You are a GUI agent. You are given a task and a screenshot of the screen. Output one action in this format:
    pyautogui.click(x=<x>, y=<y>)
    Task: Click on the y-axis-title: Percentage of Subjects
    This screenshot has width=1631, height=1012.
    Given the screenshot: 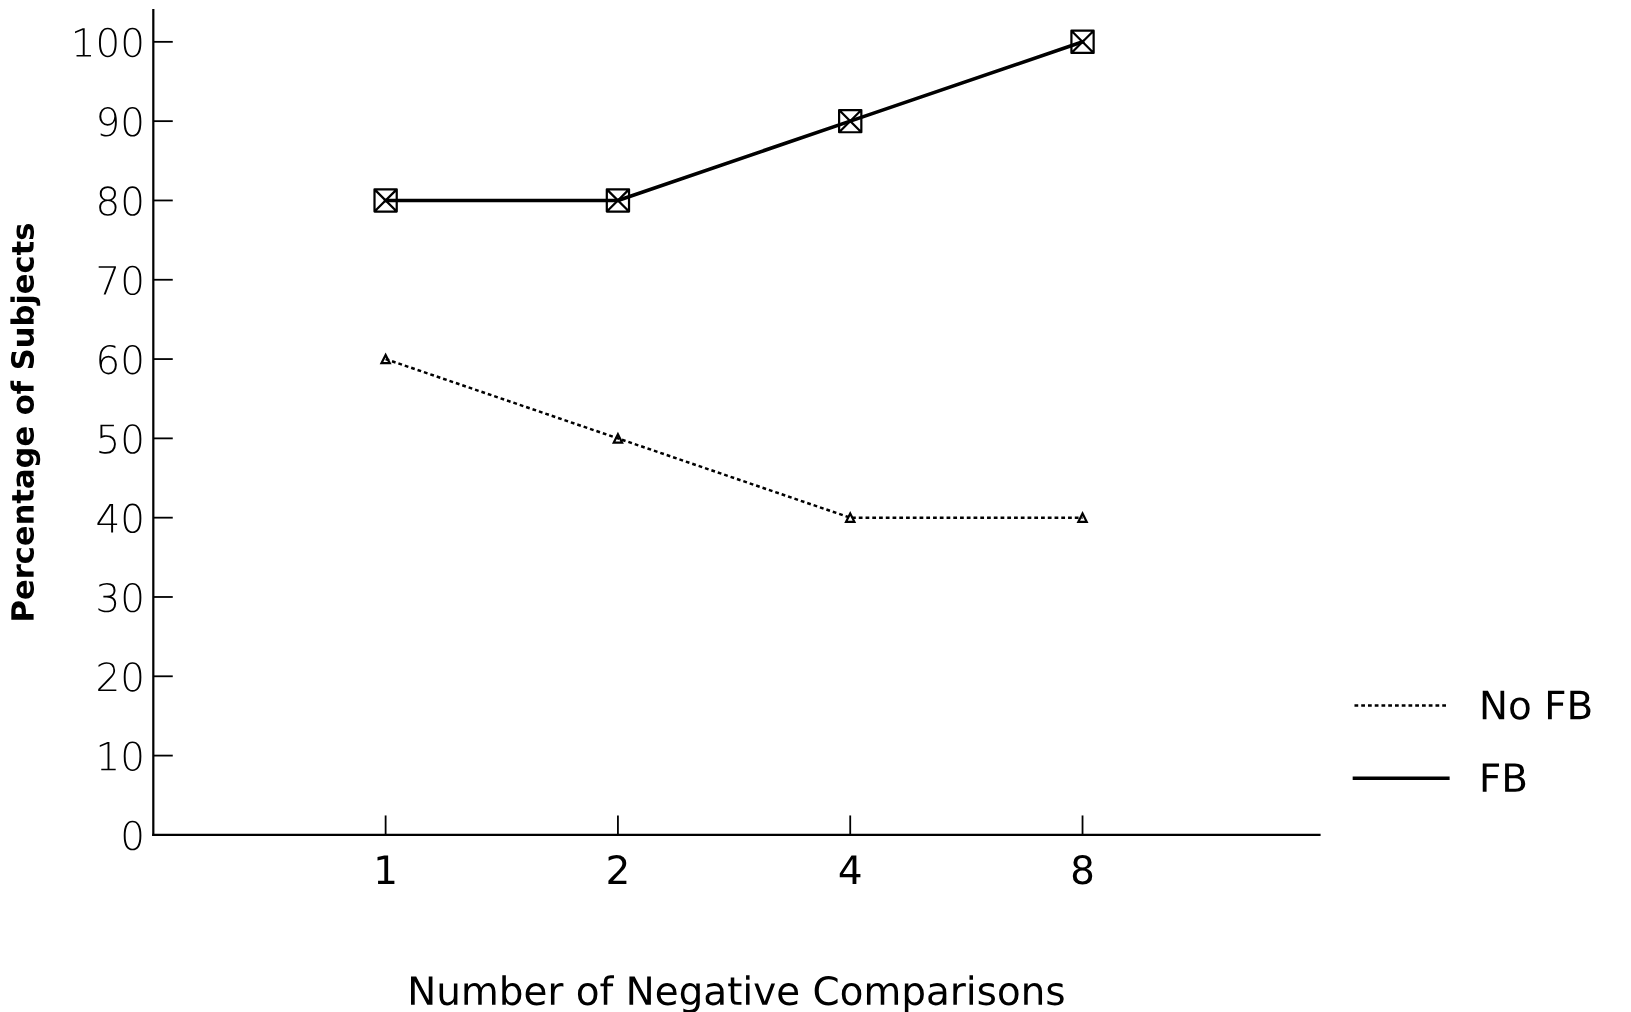 What is the action you would take?
    pyautogui.click(x=25, y=422)
    